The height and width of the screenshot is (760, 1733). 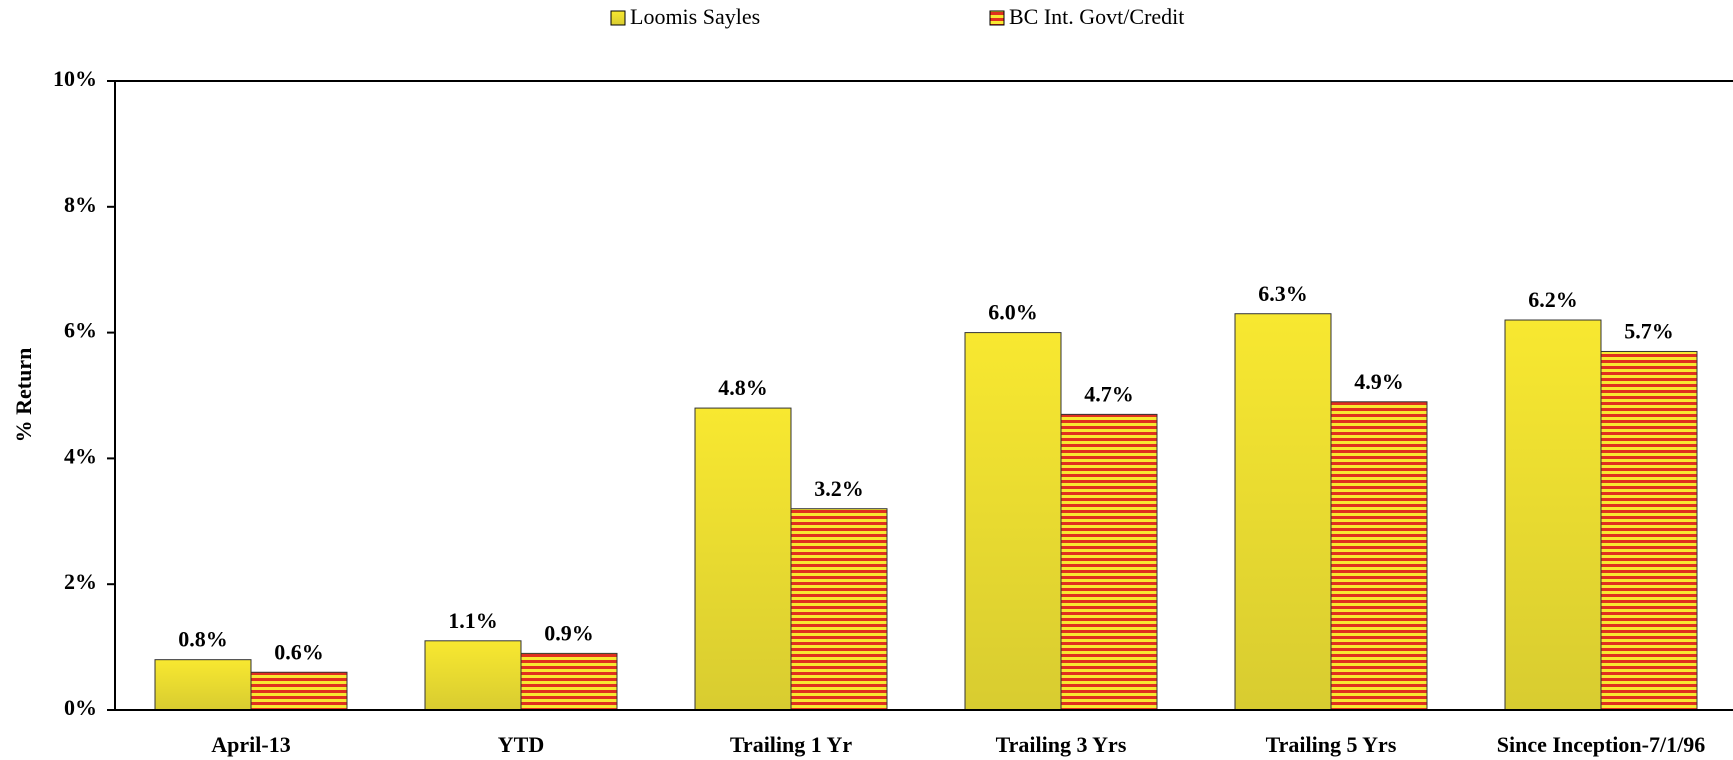 I want to click on y-tick-label: 10%, so click(x=75, y=78).